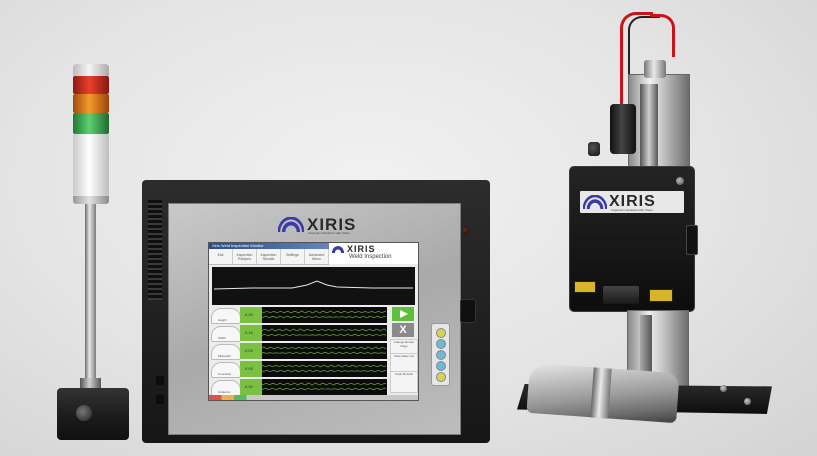 This screenshot has width=817, height=456. What do you see at coordinates (313, 246) in the screenshot?
I see `screen-title-bar: Xiris Weld Inspection Monitor` at bounding box center [313, 246].